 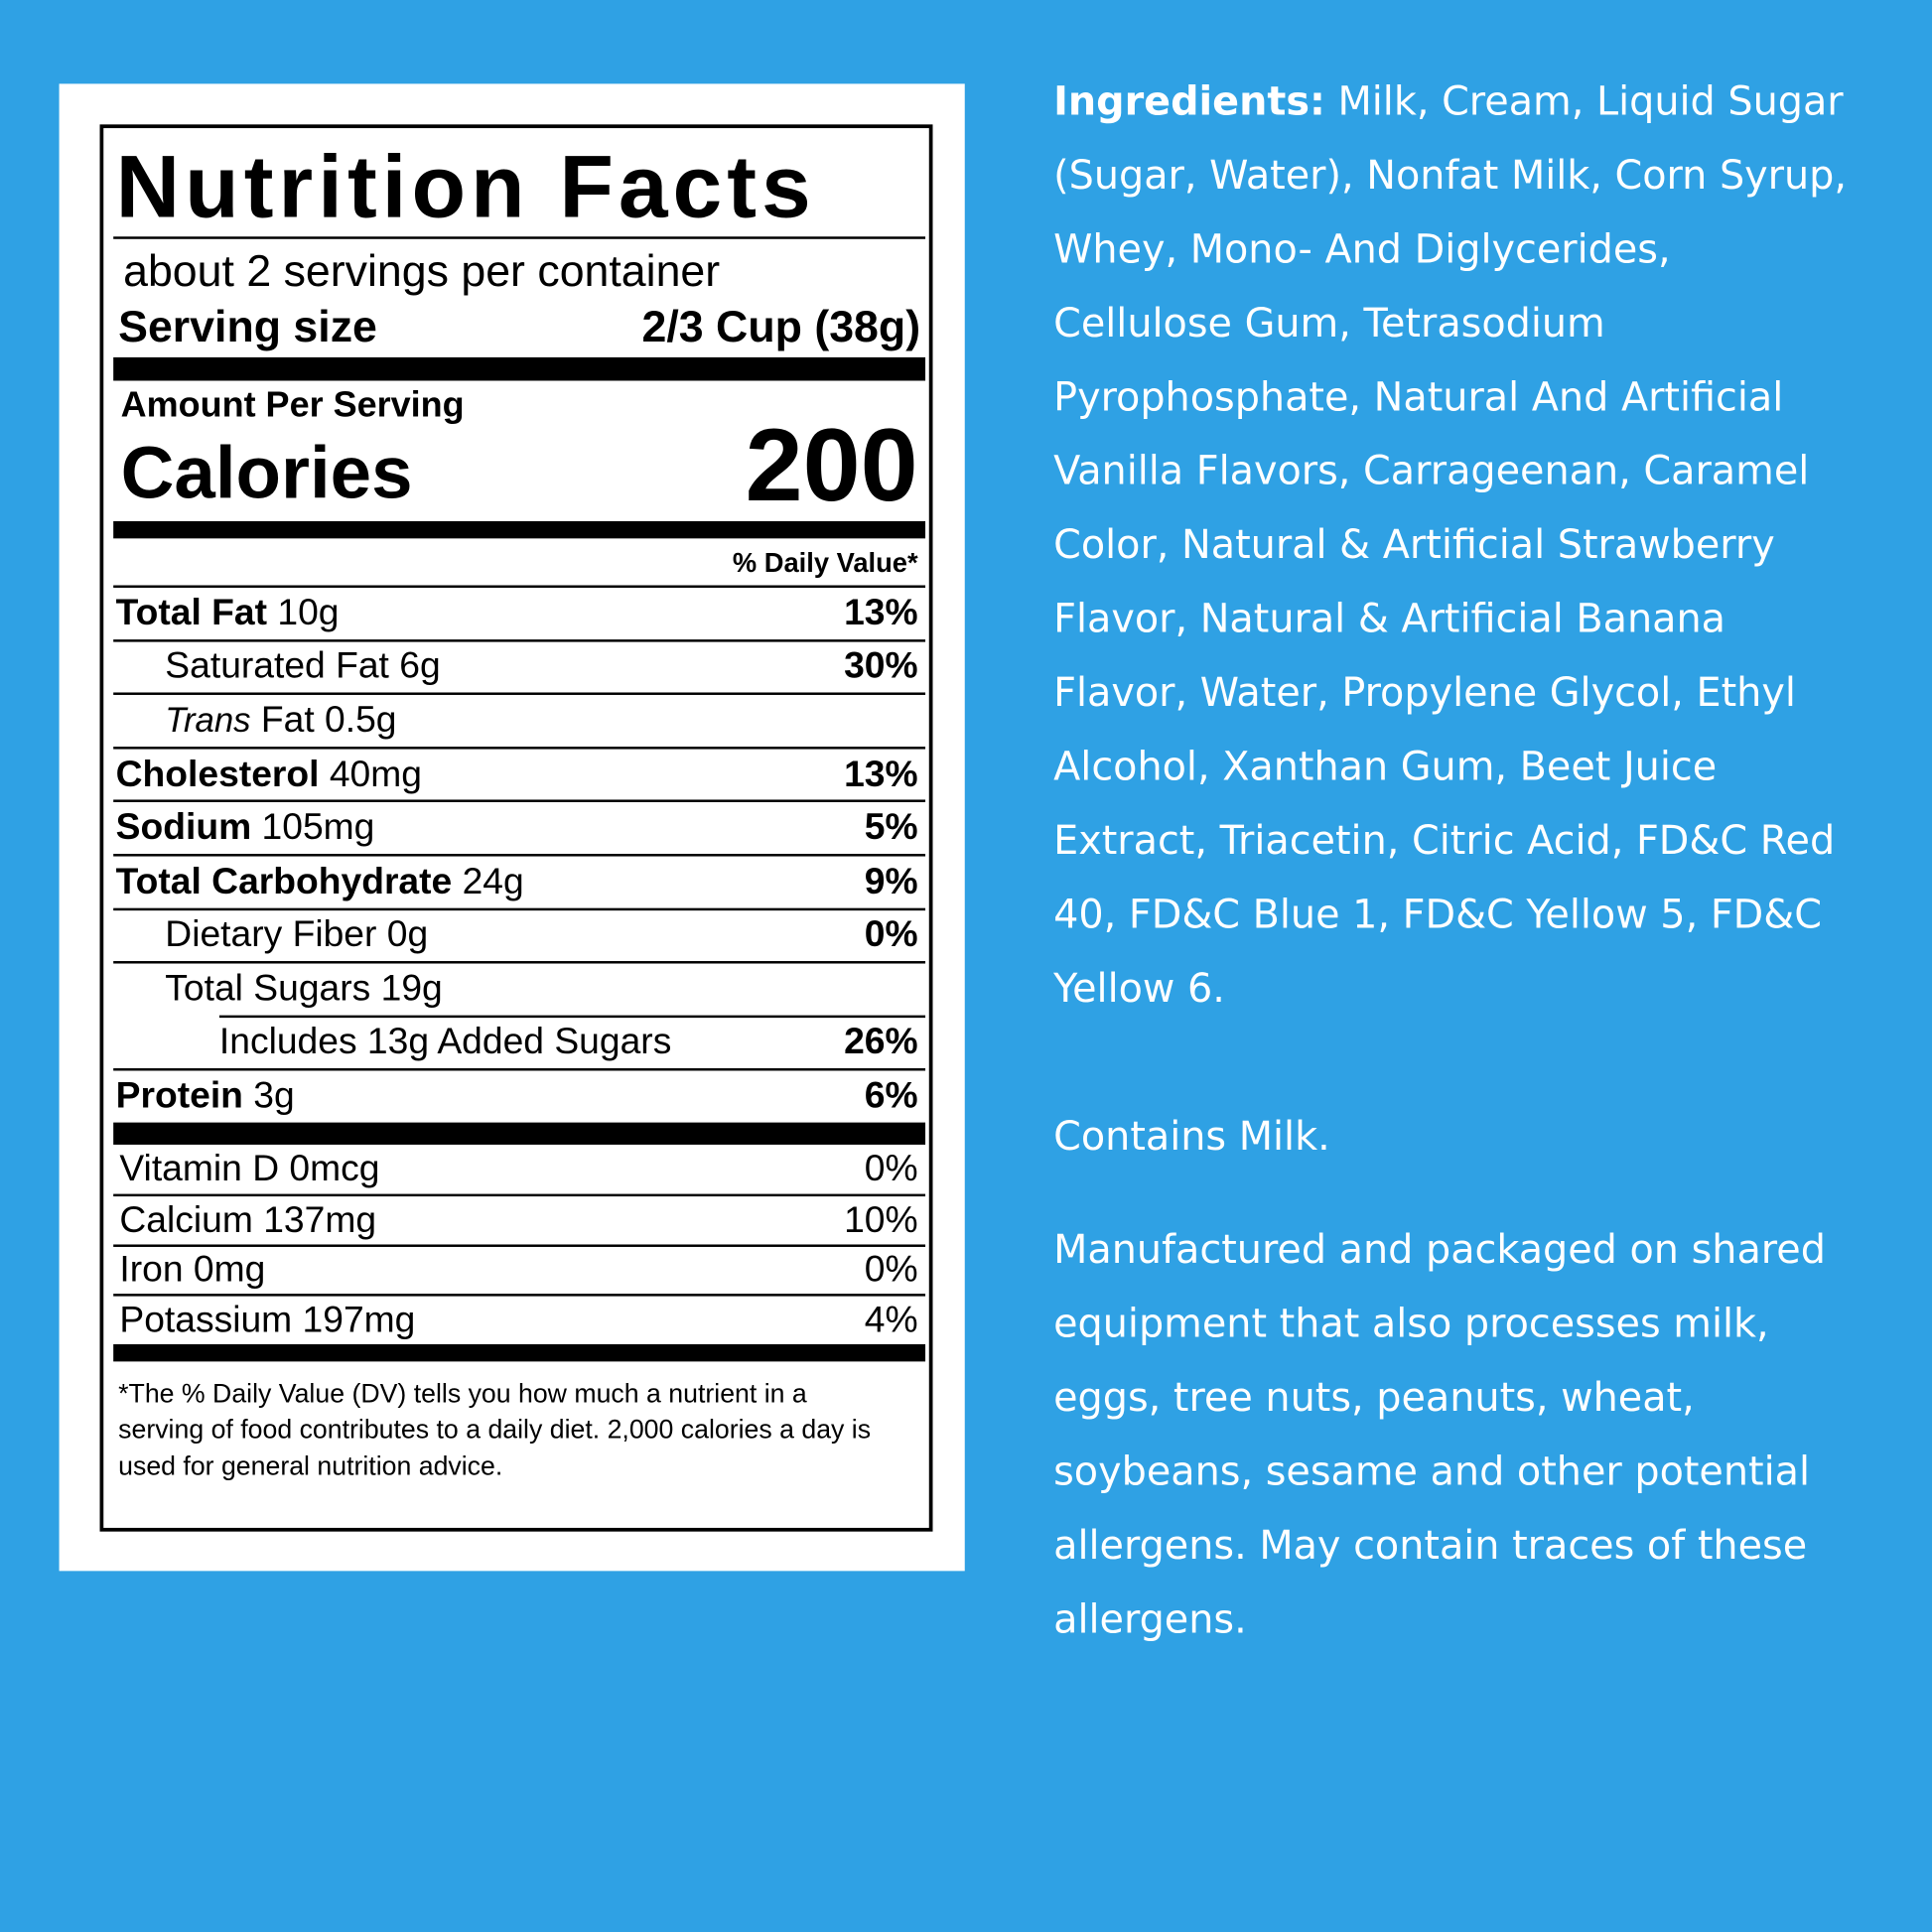 What do you see at coordinates (520, 934) in the screenshot?
I see `nutrient-row: Dietary Fiber 0g 0%` at bounding box center [520, 934].